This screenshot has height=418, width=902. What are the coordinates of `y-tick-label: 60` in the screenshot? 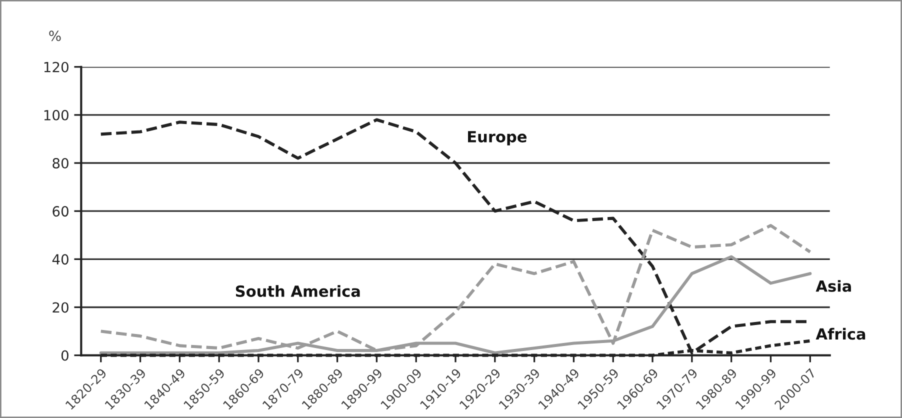 It's located at (60, 211).